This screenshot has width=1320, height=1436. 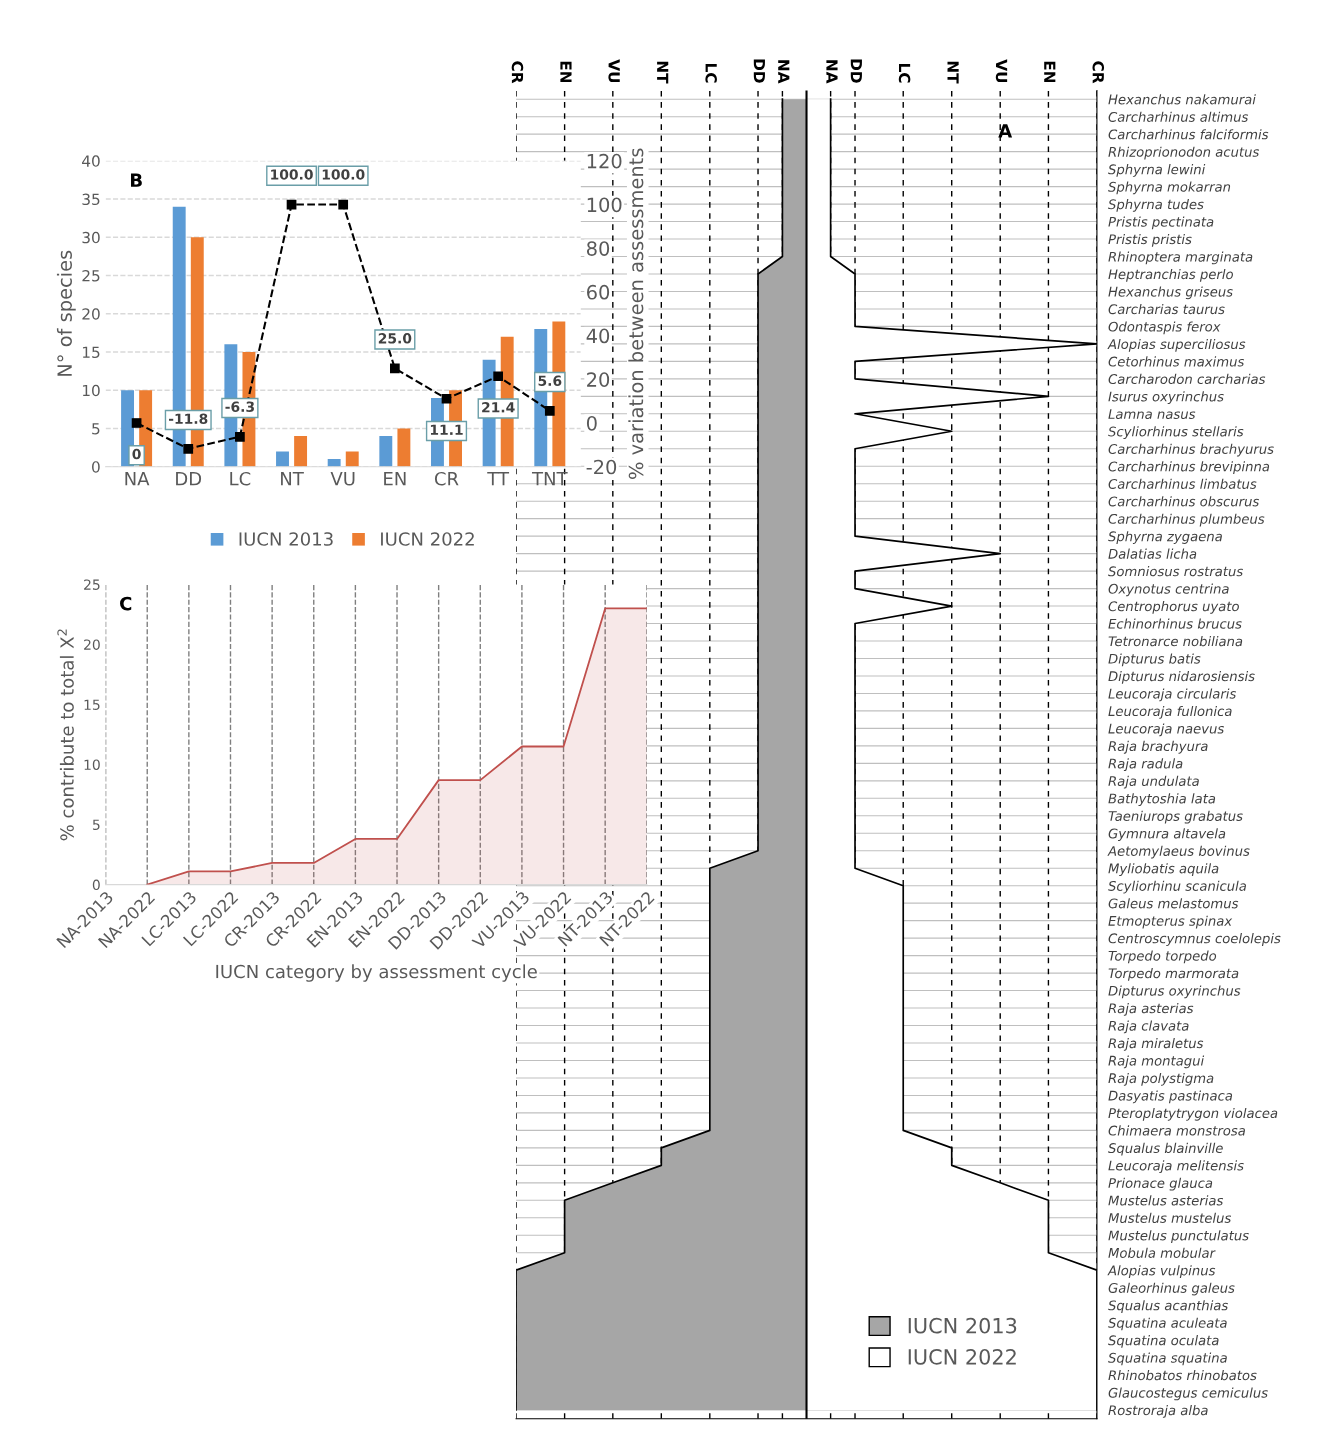 What do you see at coordinates (240, 478) in the screenshot?
I see `x-tick-label: LC` at bounding box center [240, 478].